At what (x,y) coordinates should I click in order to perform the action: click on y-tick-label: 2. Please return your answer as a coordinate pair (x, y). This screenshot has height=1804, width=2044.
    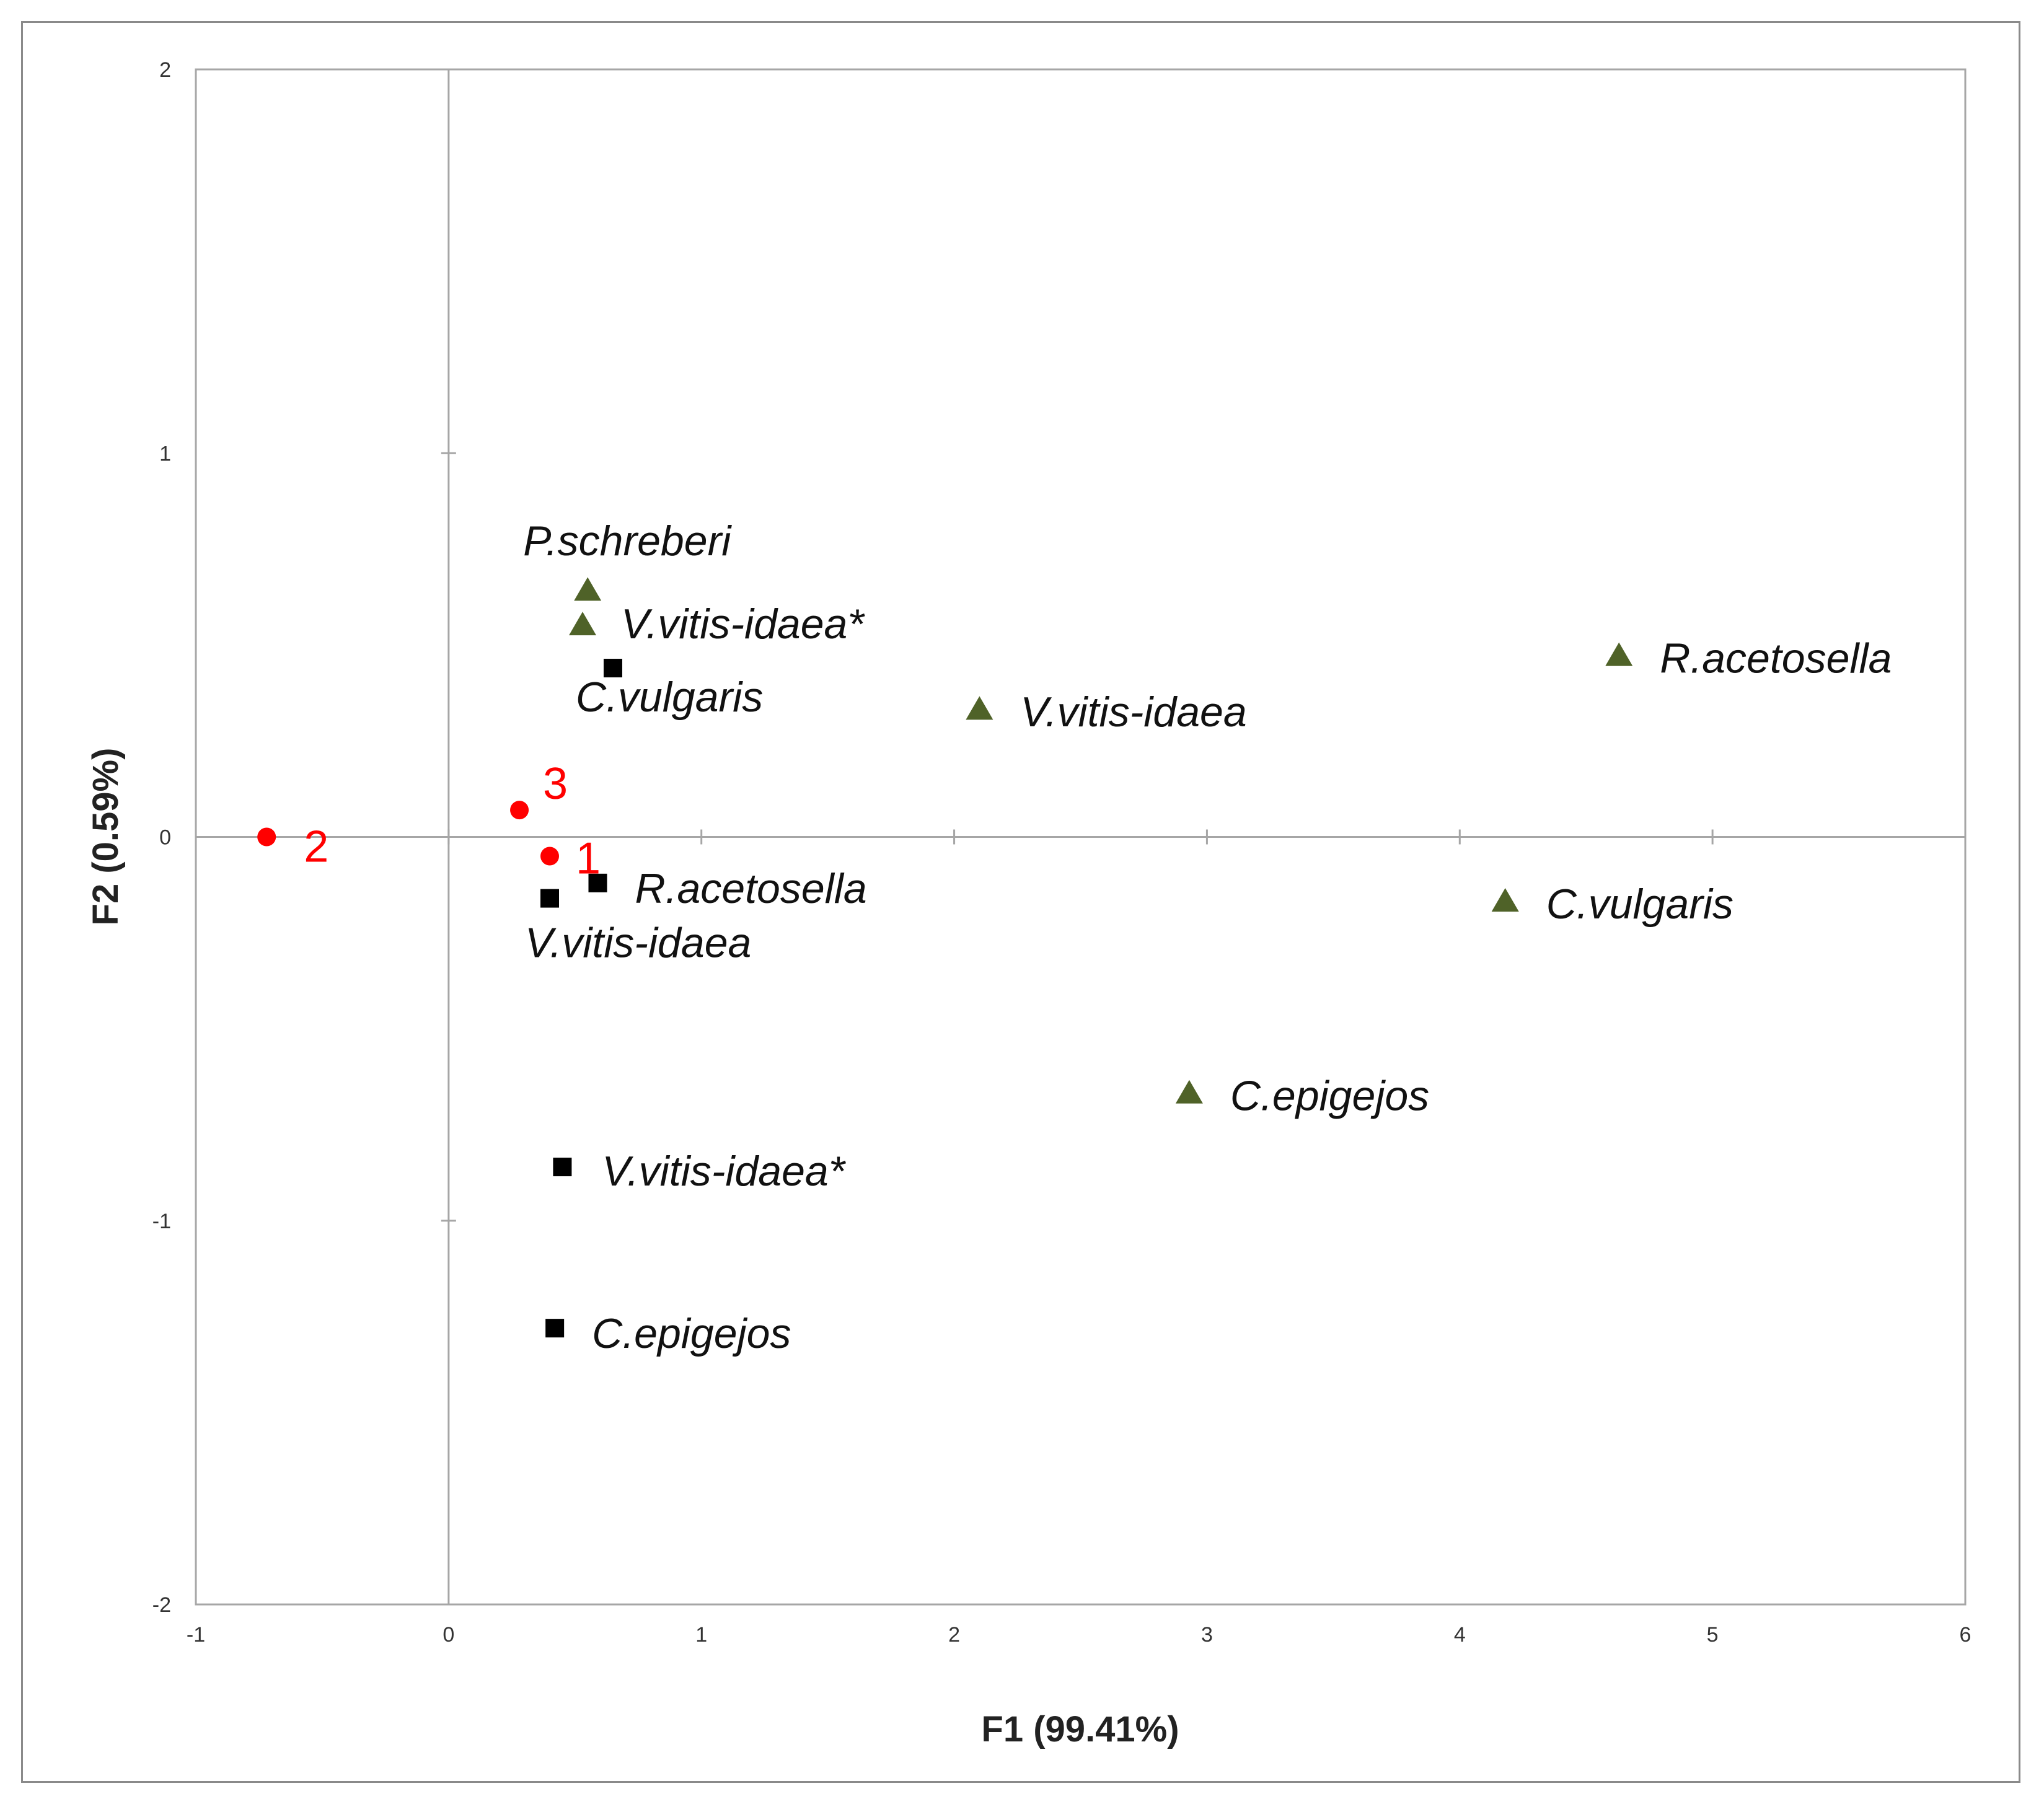
    Looking at the image, I should click on (165, 70).